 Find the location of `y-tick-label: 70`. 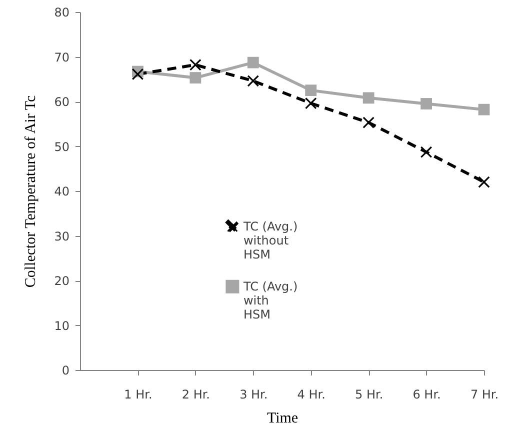

y-tick-label: 70 is located at coordinates (62, 57).